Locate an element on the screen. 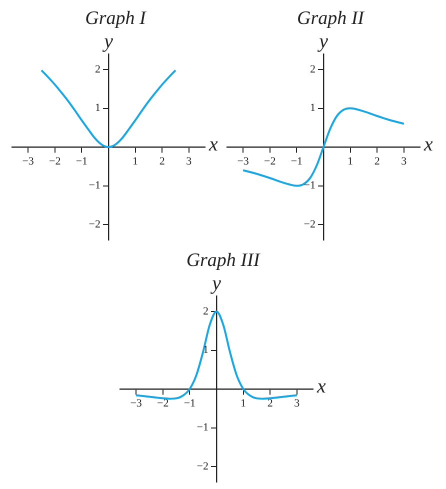  chart-title: Graph I is located at coordinates (116, 19).